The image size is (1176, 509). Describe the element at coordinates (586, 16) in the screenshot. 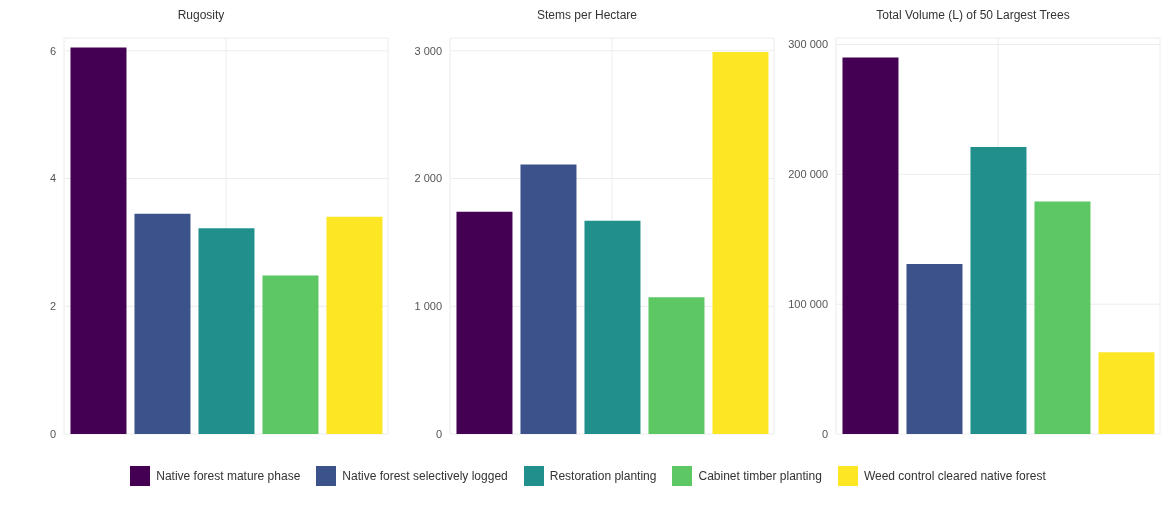

I see `chart-title: Stems per Hectare` at that location.